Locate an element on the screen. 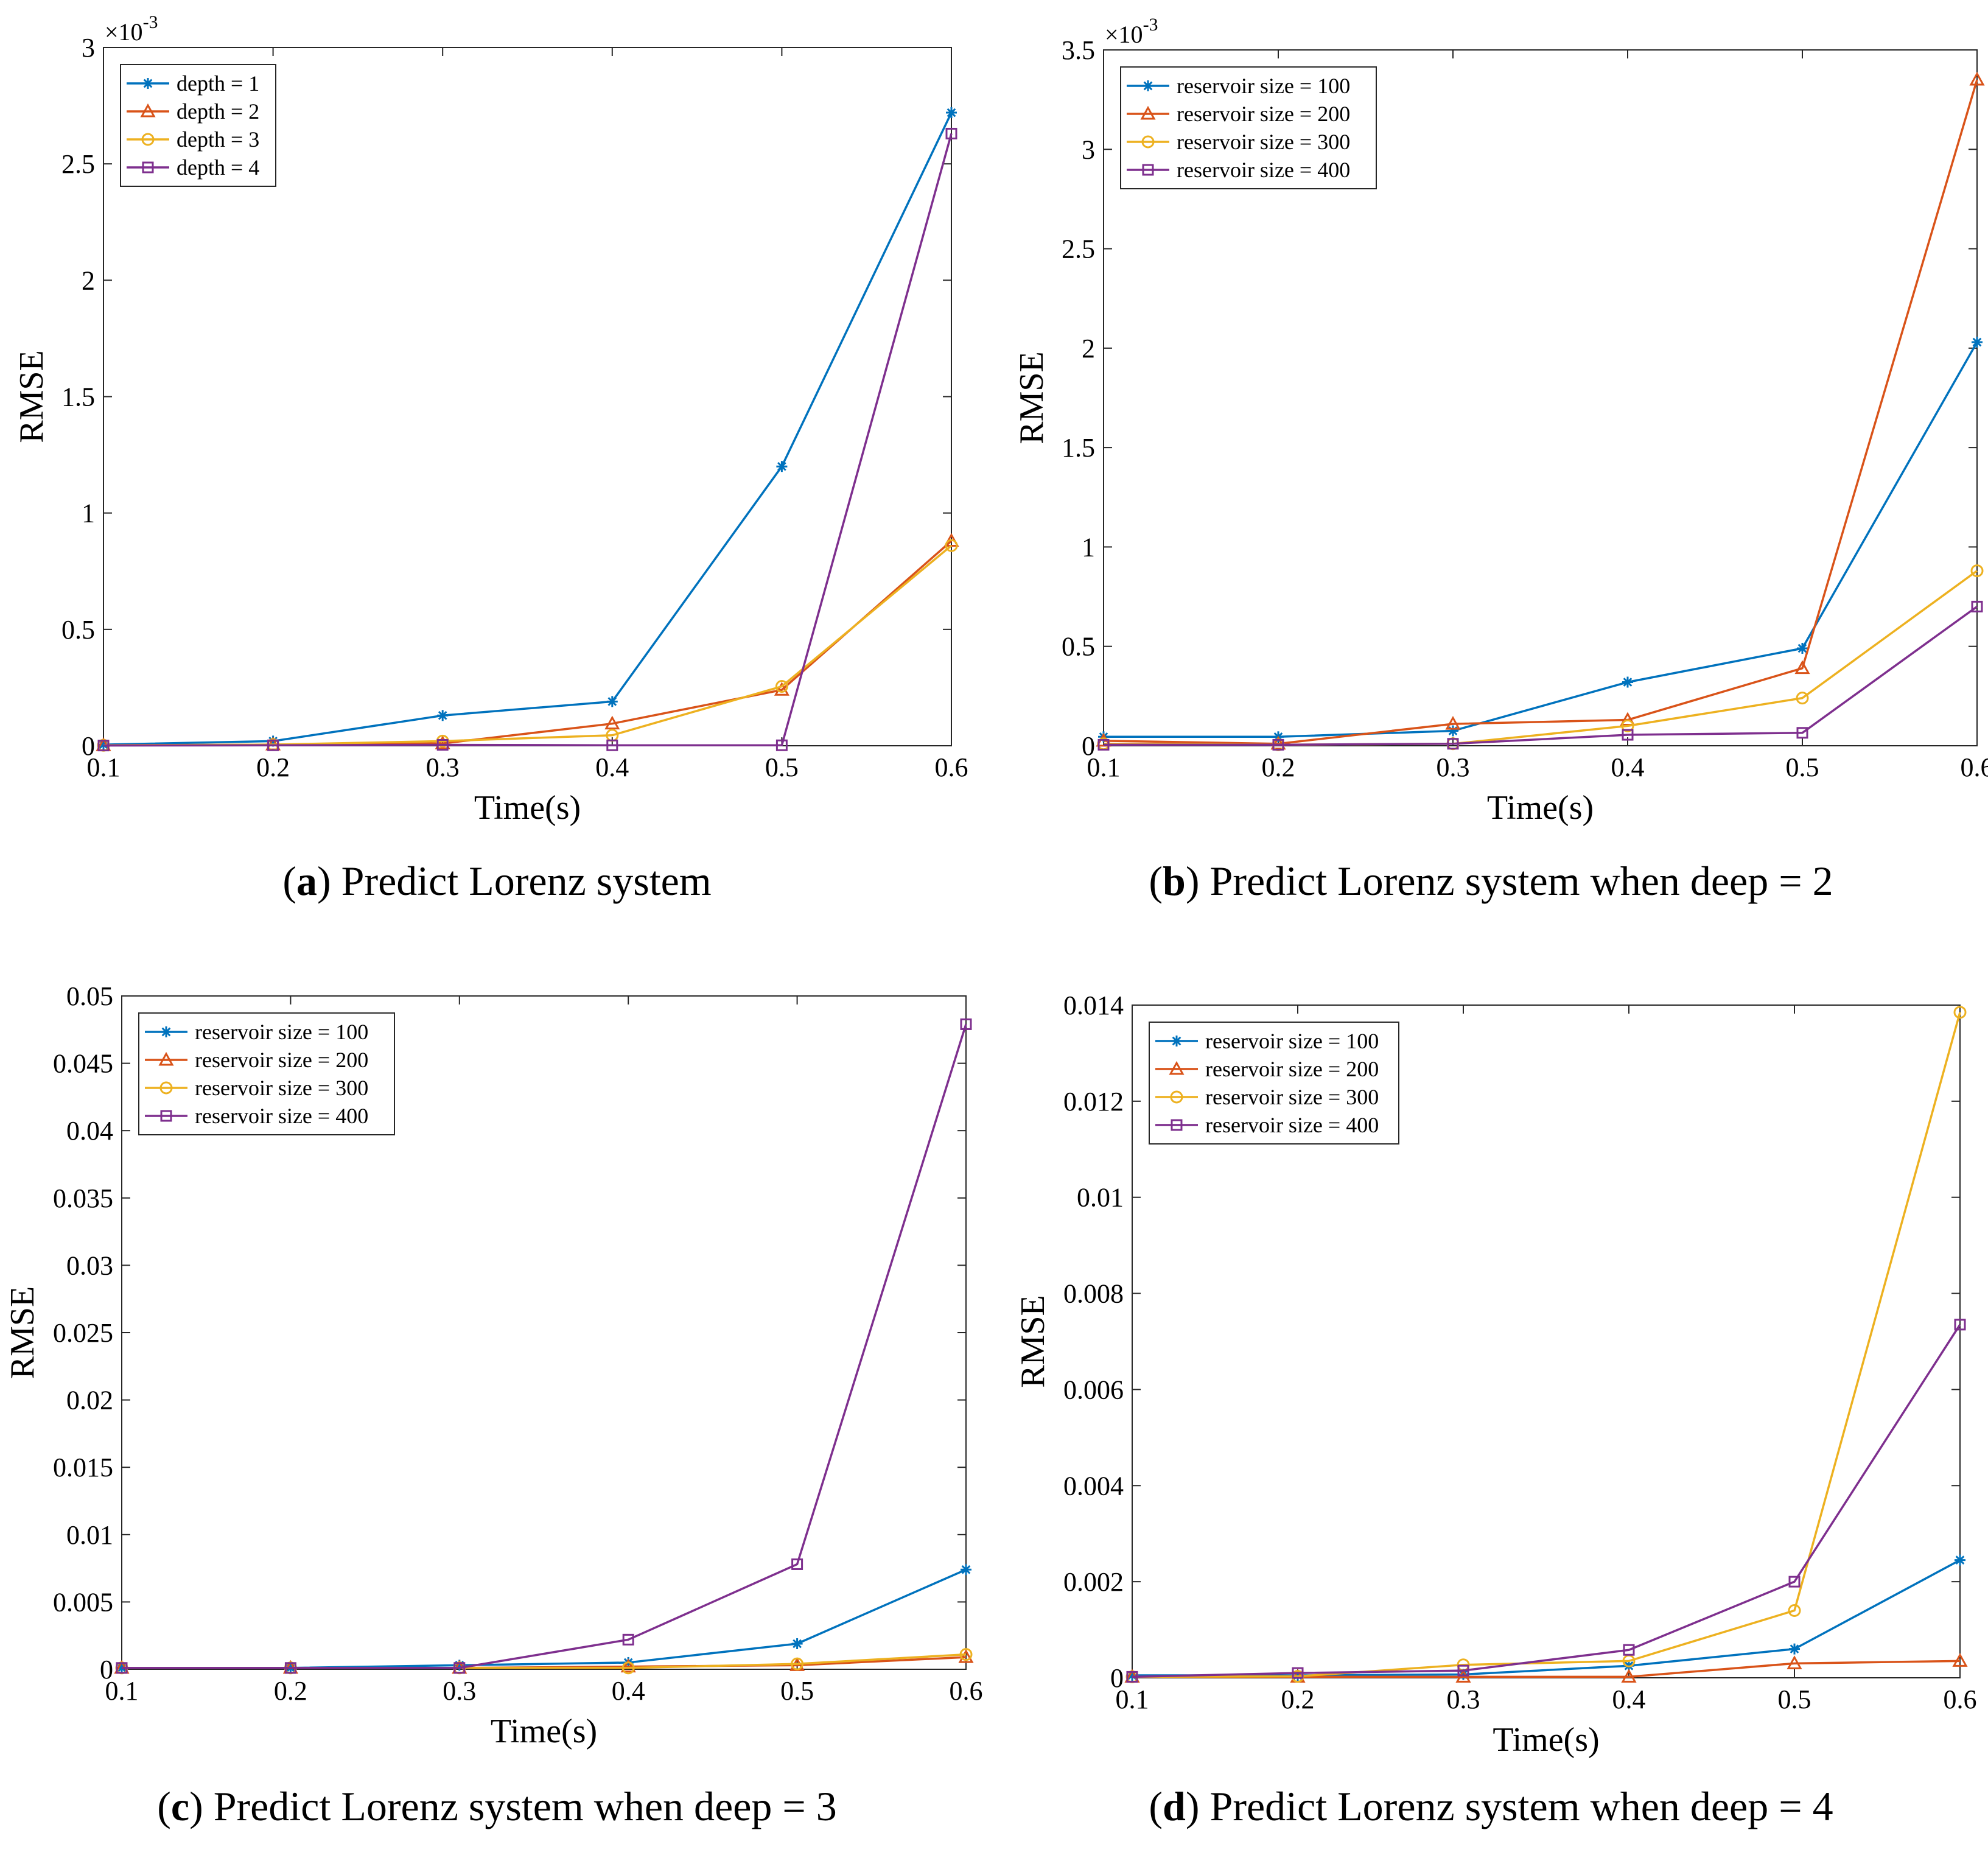  x-tick-label: 0.5 is located at coordinates (1803, 767).